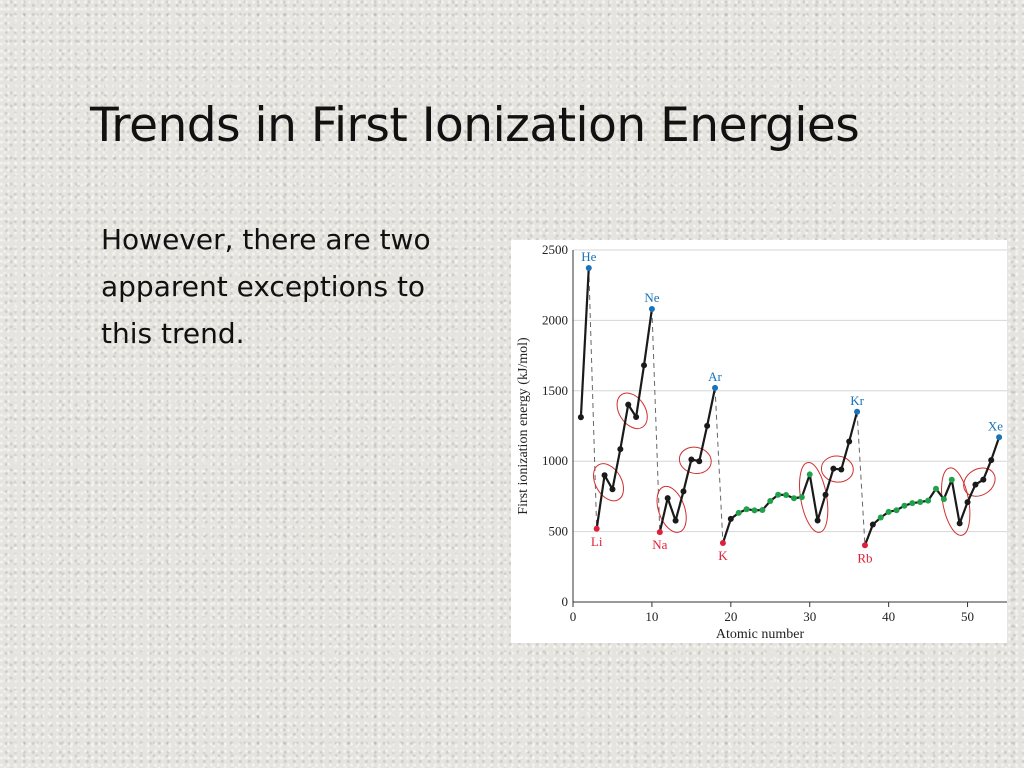  I want to click on y-axis-label: First ionization energy (kJ/mol), so click(523, 426).